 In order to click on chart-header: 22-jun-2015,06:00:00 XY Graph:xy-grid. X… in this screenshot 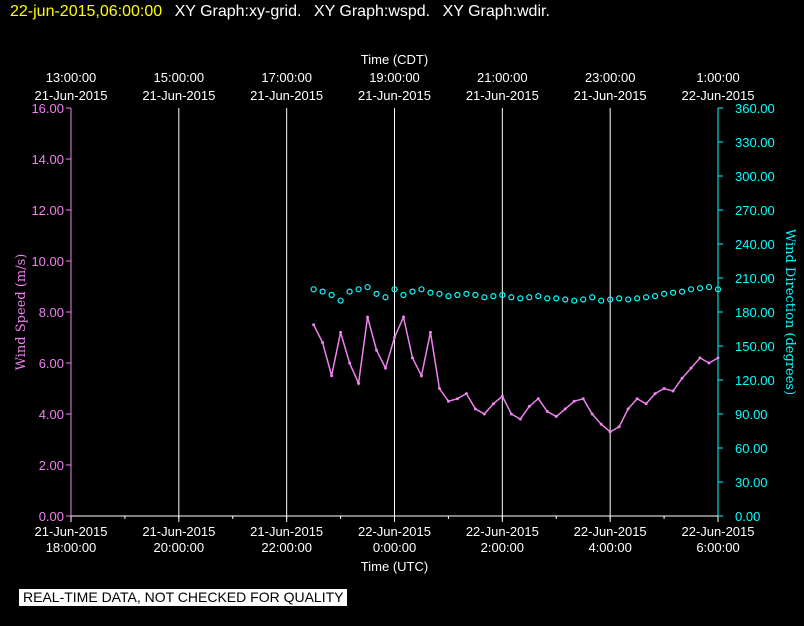, I will do `click(280, 12)`.